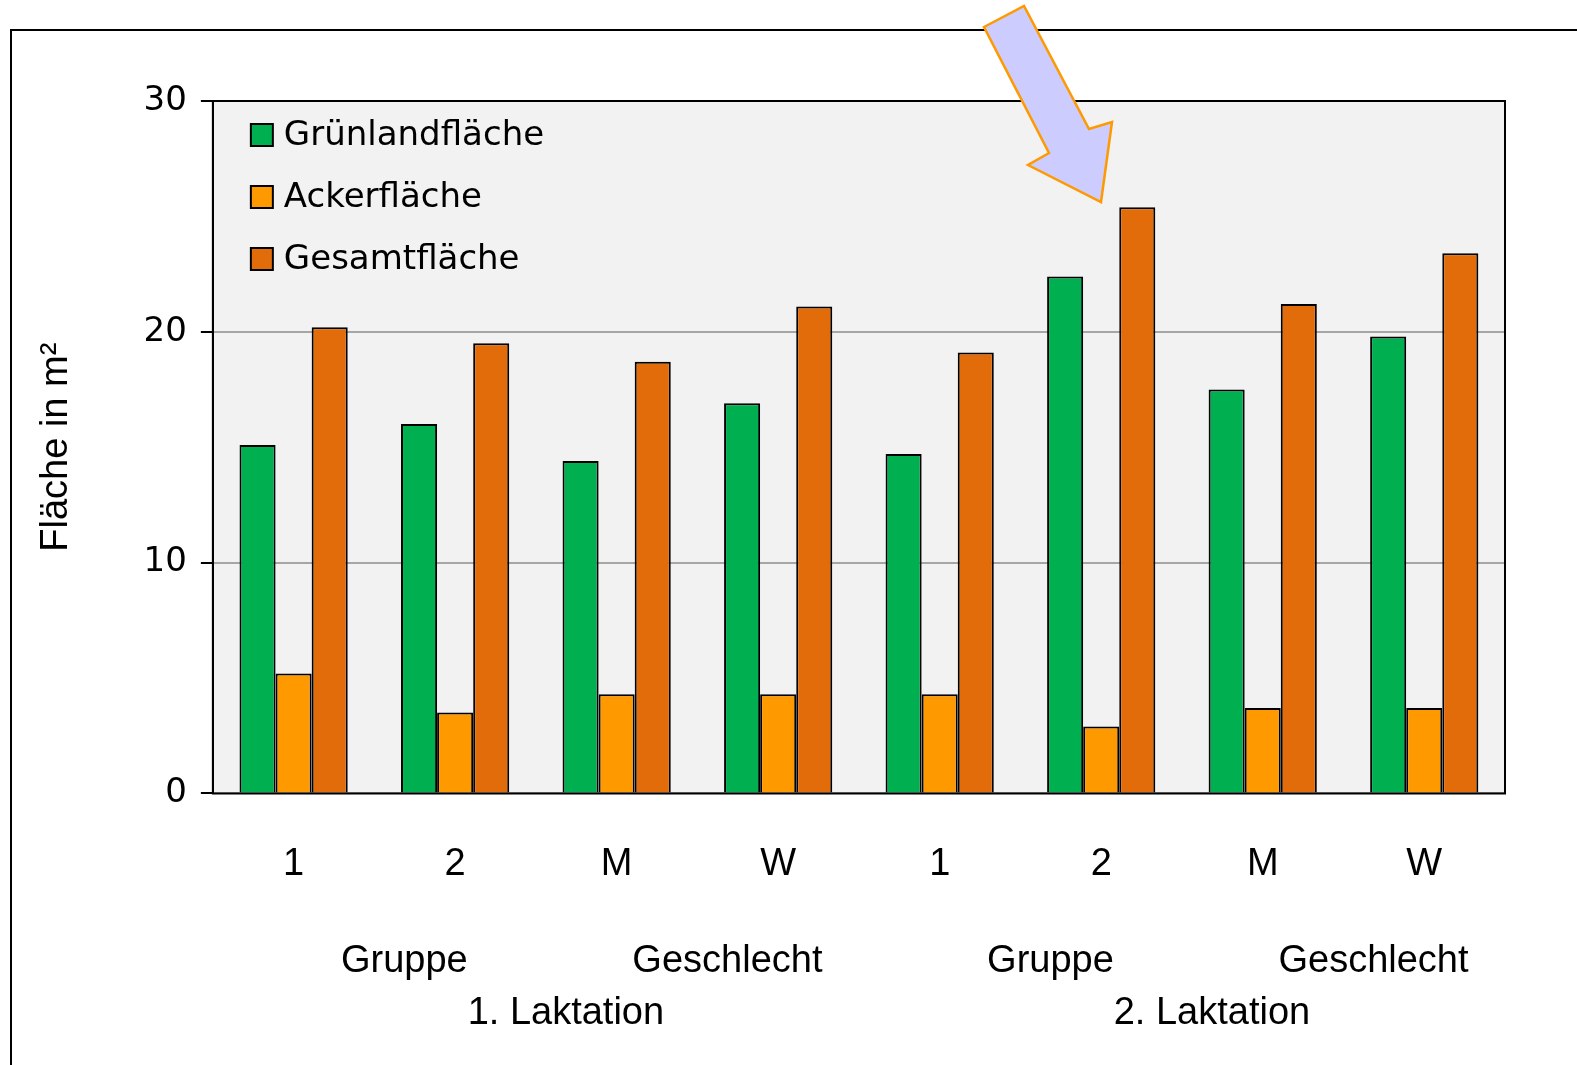 This screenshot has height=1065, width=1577. What do you see at coordinates (165, 328) in the screenshot?
I see `y-tick-label: 20` at bounding box center [165, 328].